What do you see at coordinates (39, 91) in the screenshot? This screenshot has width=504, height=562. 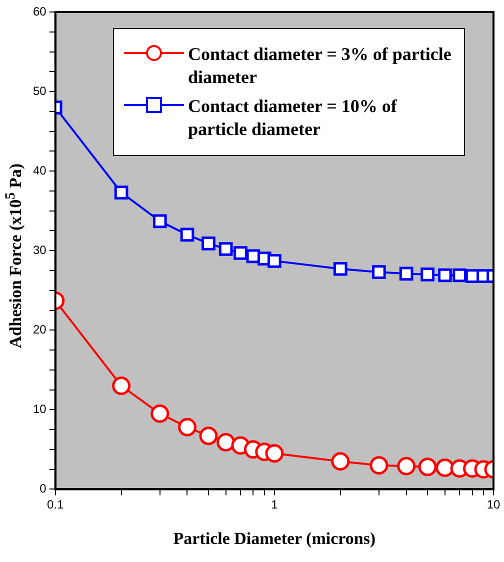 I see `y-tick-label: 50` at bounding box center [39, 91].